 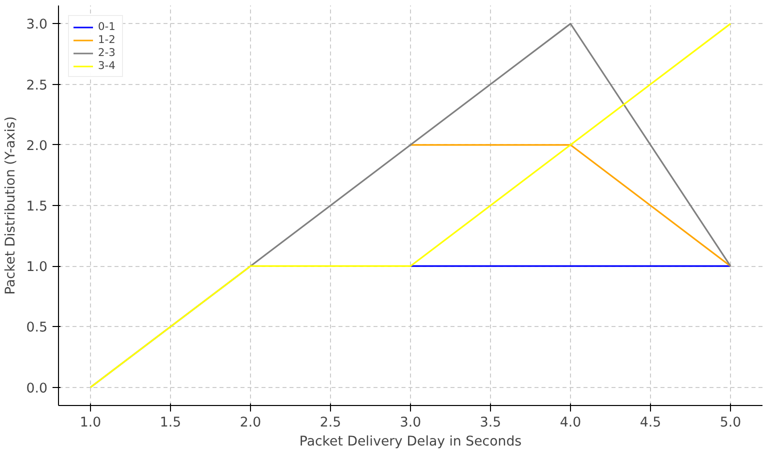 I want to click on x-tick-label: 1.0, so click(x=91, y=423).